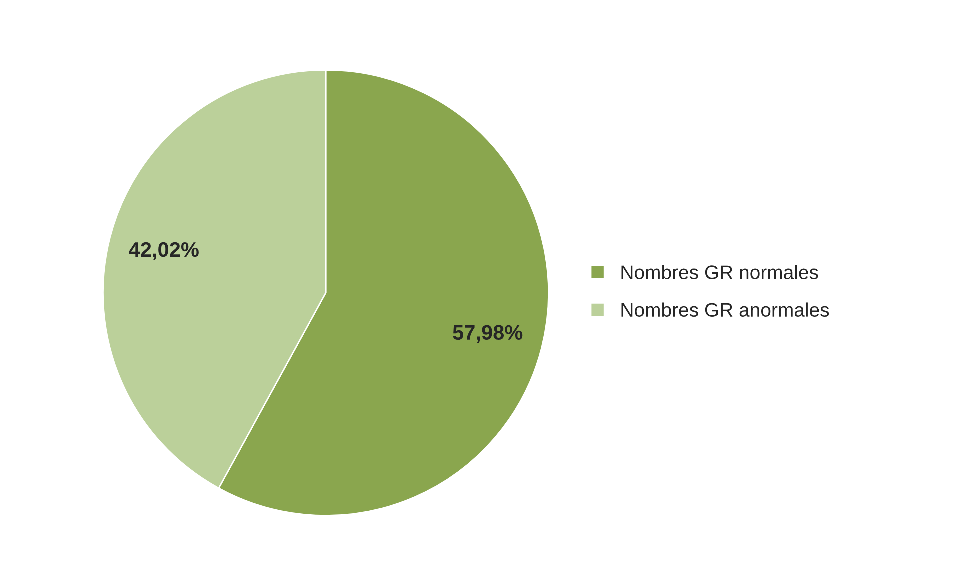 The image size is (956, 577). I want to click on data-label: 57,98%, so click(488, 334).